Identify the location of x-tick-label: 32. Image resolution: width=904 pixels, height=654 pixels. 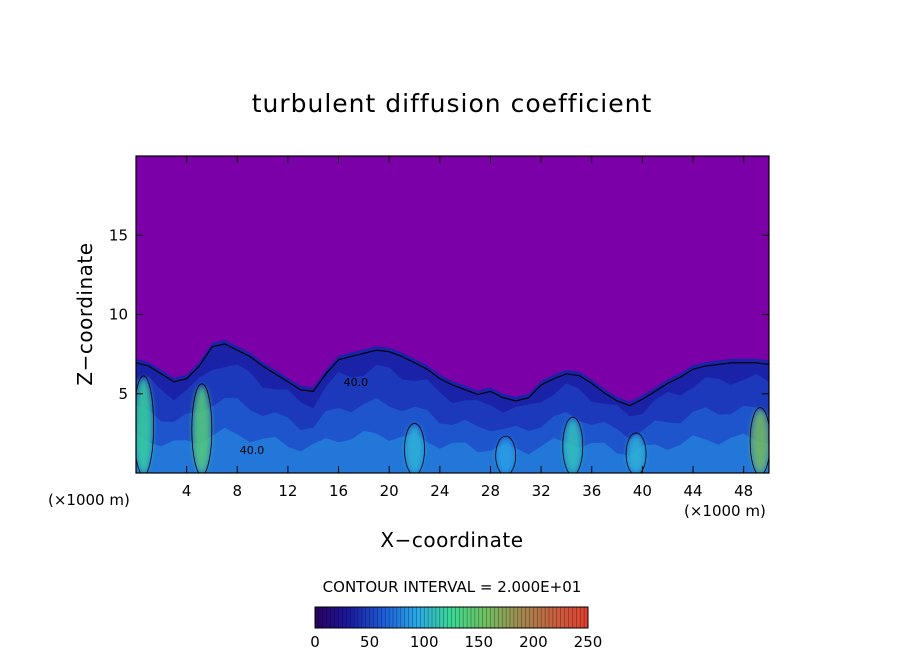
(541, 491).